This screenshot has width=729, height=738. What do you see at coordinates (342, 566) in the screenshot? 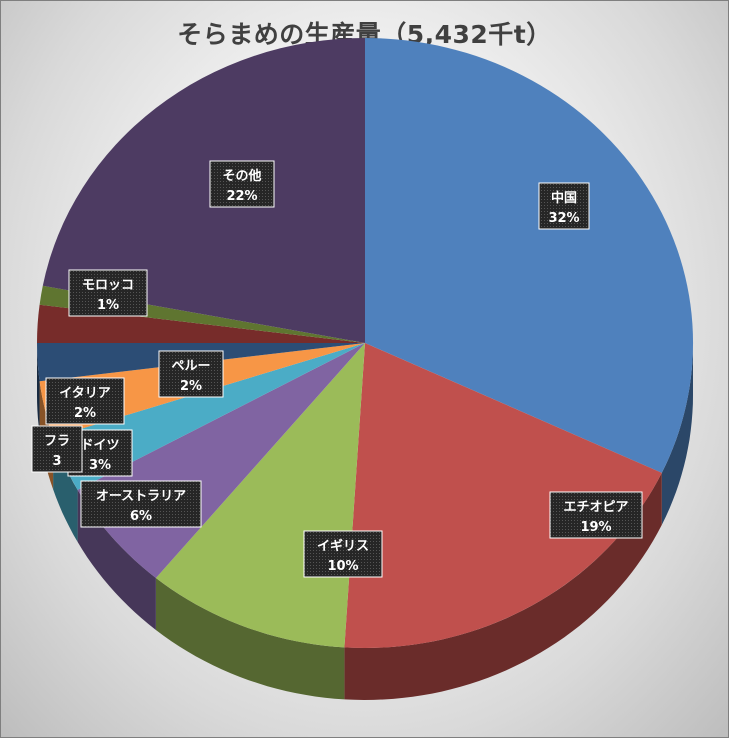
I see `label-percent: 10%` at bounding box center [342, 566].